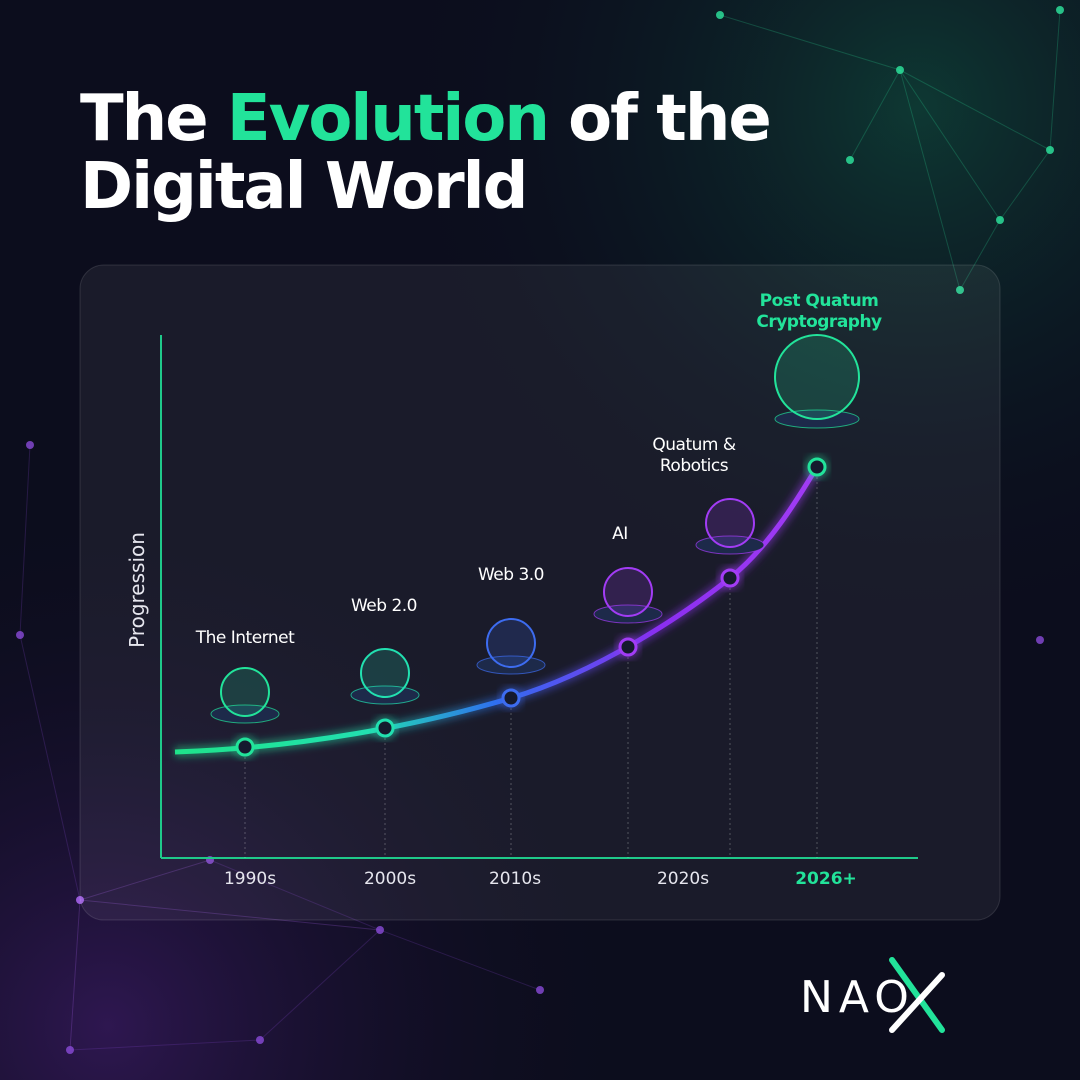 This screenshot has width=1080, height=1080. What do you see at coordinates (143, 119) in the screenshot?
I see `title-part: The` at bounding box center [143, 119].